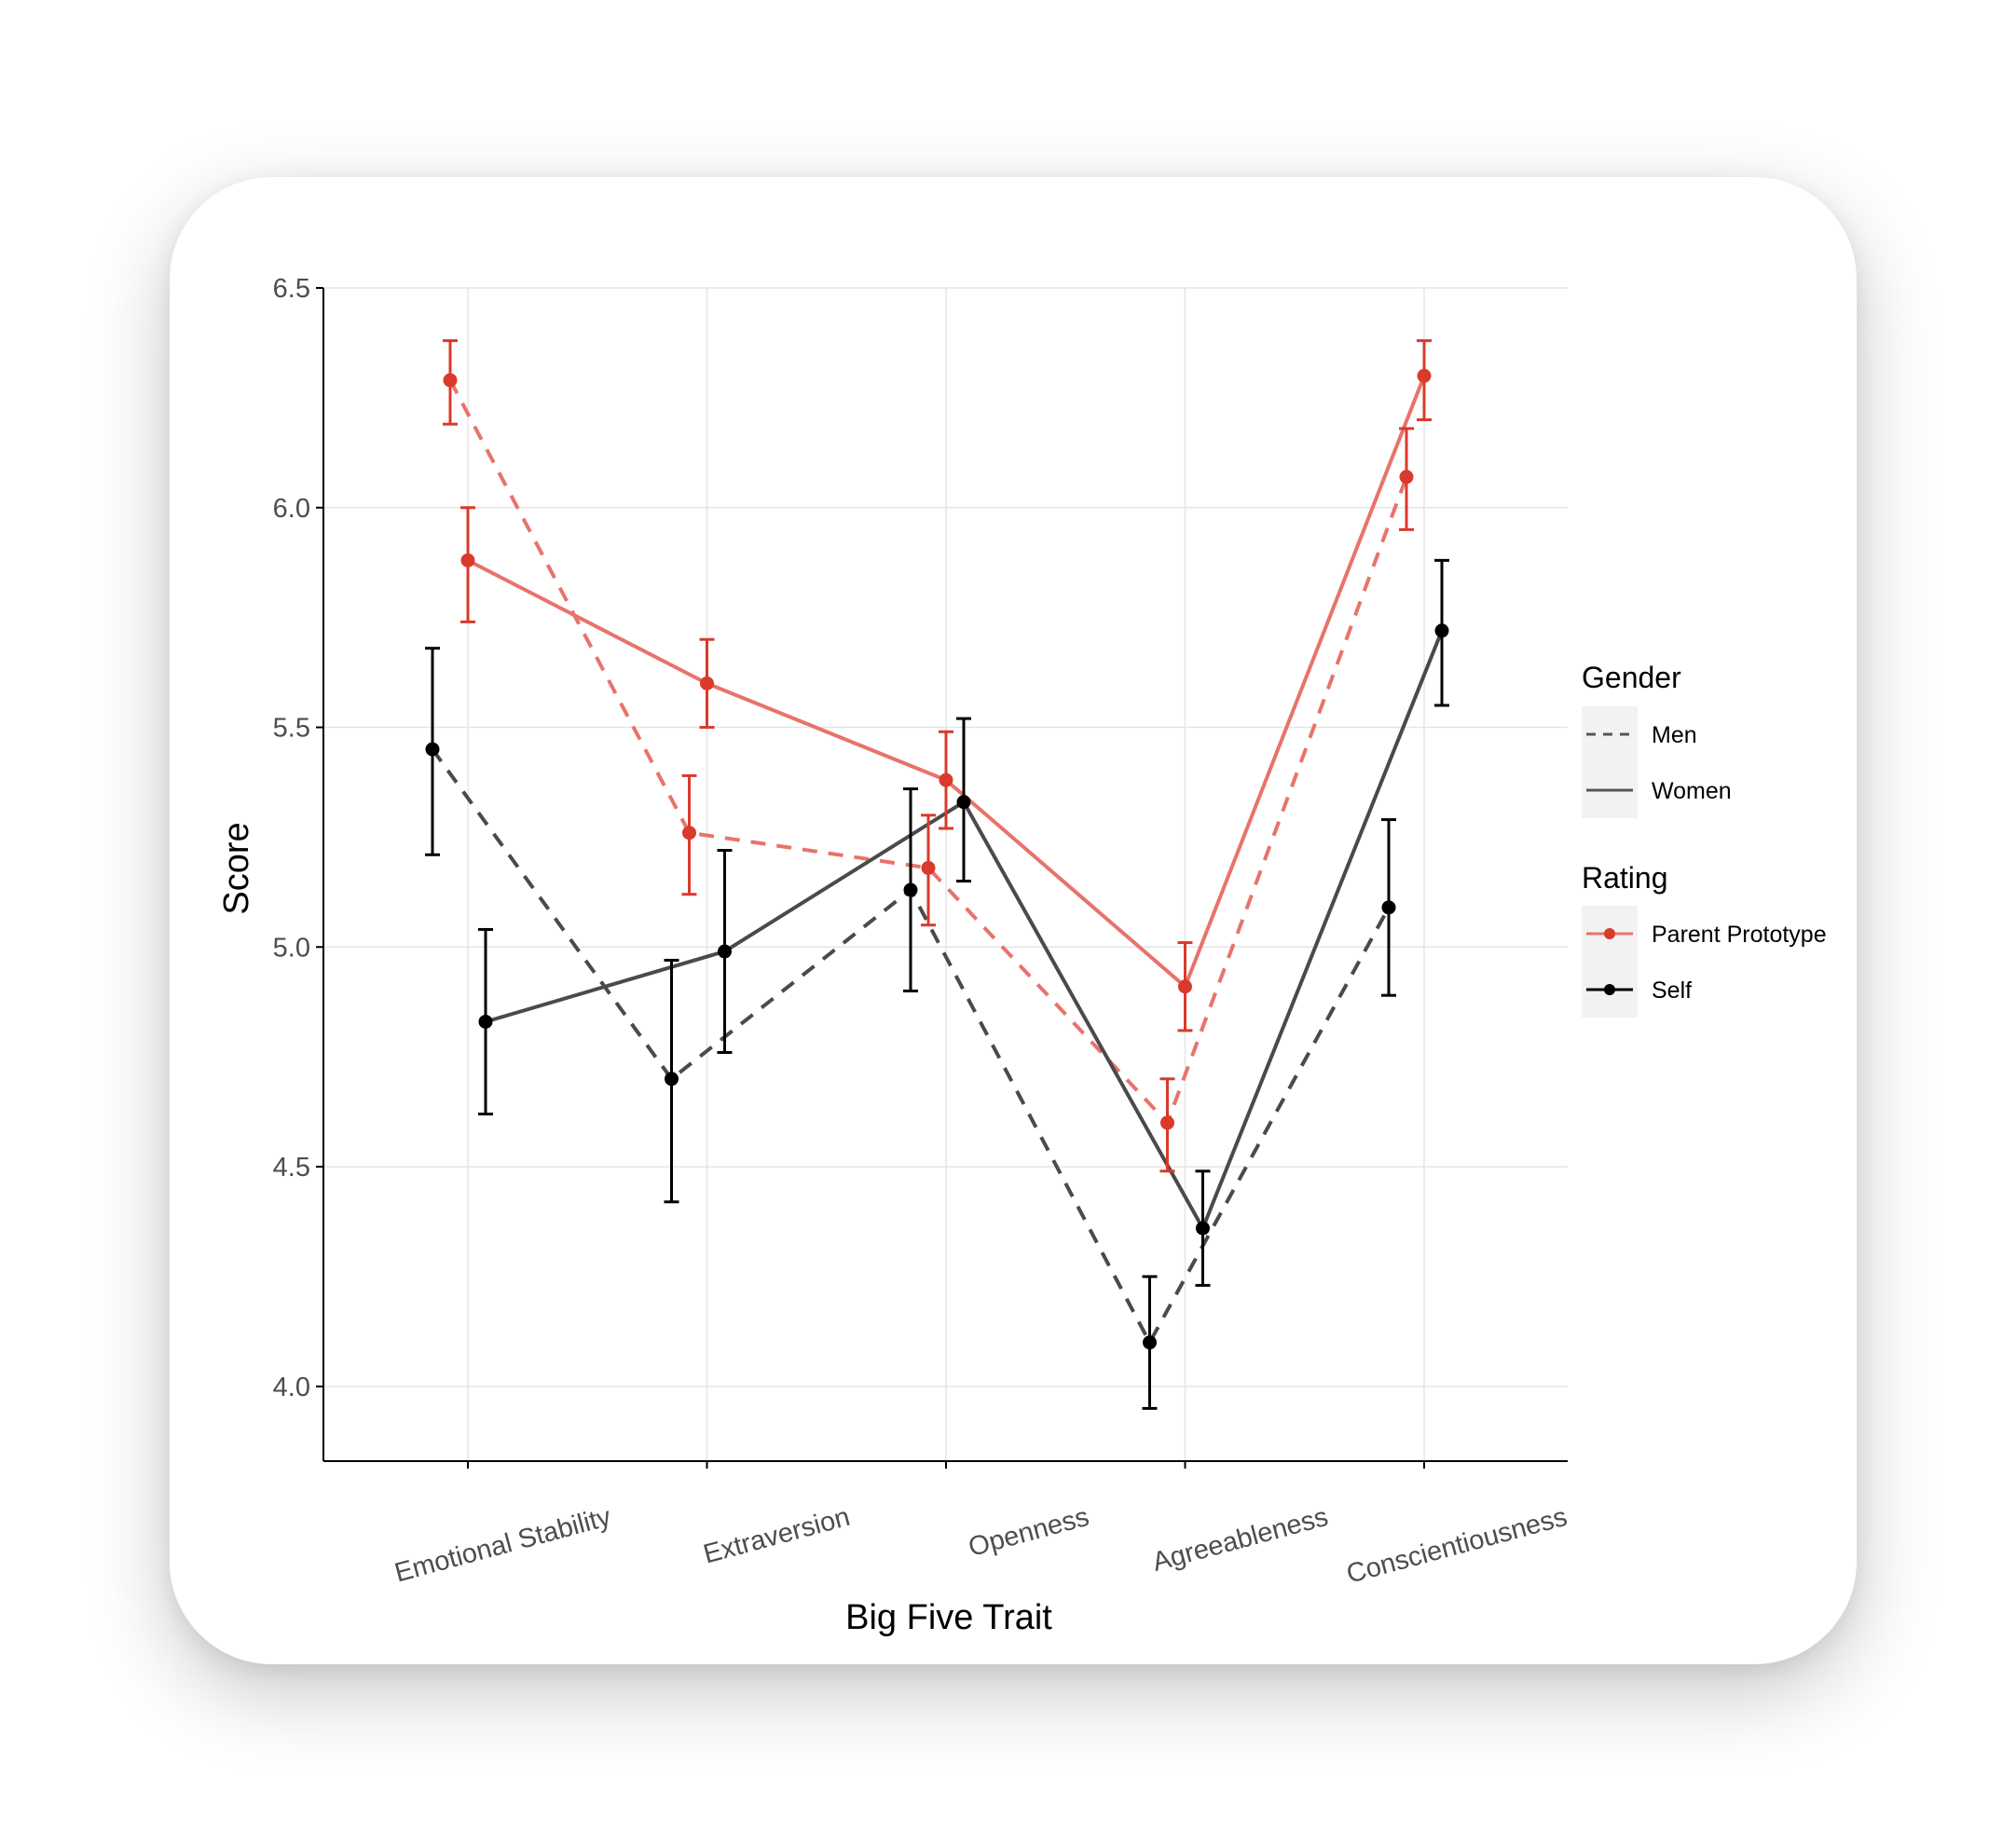 The height and width of the screenshot is (1832, 2016). What do you see at coordinates (1610, 989) in the screenshot?
I see `legend-point-self` at bounding box center [1610, 989].